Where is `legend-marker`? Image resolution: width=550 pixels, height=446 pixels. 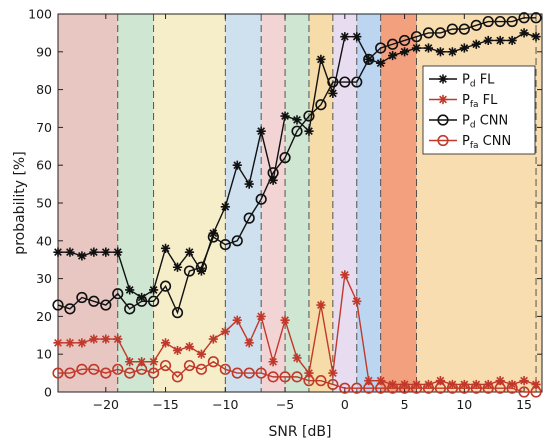
legend-marker is located at coordinates (443, 120).